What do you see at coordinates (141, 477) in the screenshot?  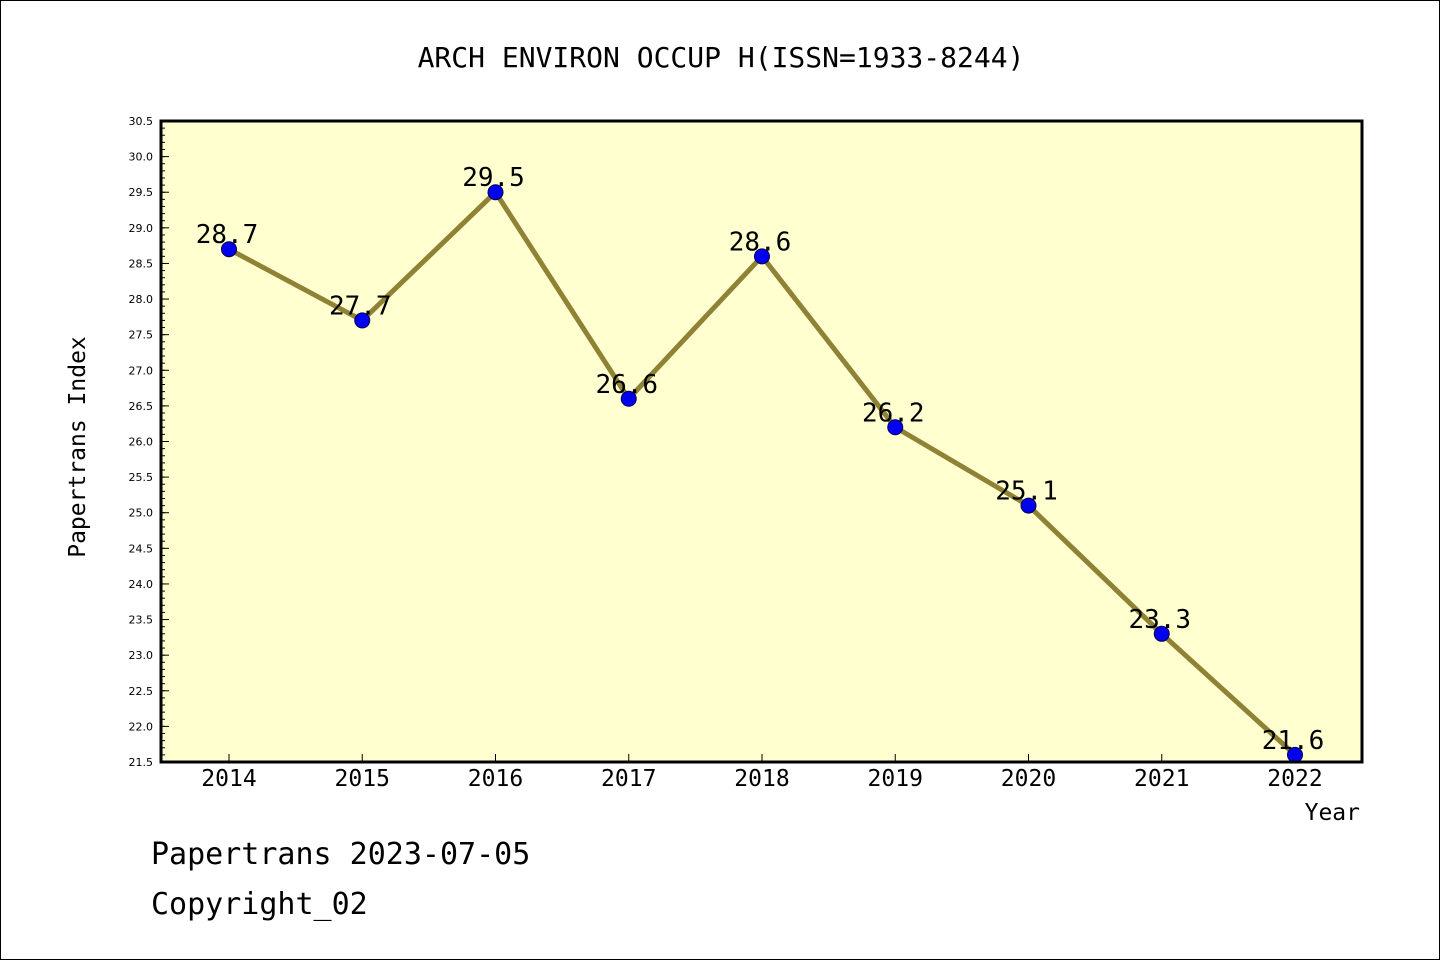 I see `y-tick-label: 25.5` at bounding box center [141, 477].